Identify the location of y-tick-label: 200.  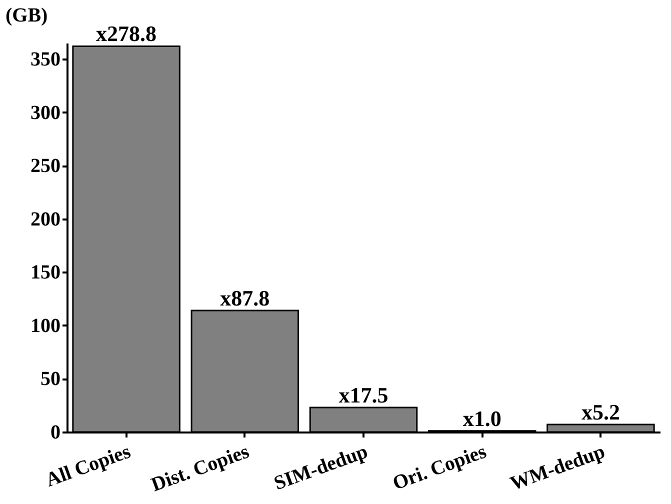
(45, 219).